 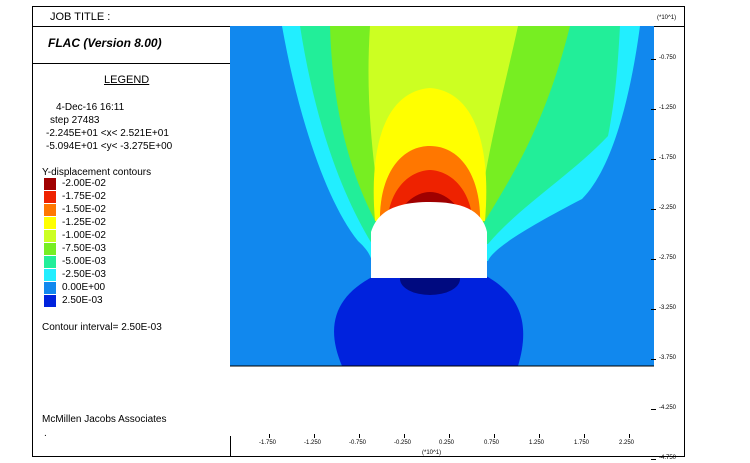 I want to click on y-tick-label: -1.750, so click(x=668, y=158).